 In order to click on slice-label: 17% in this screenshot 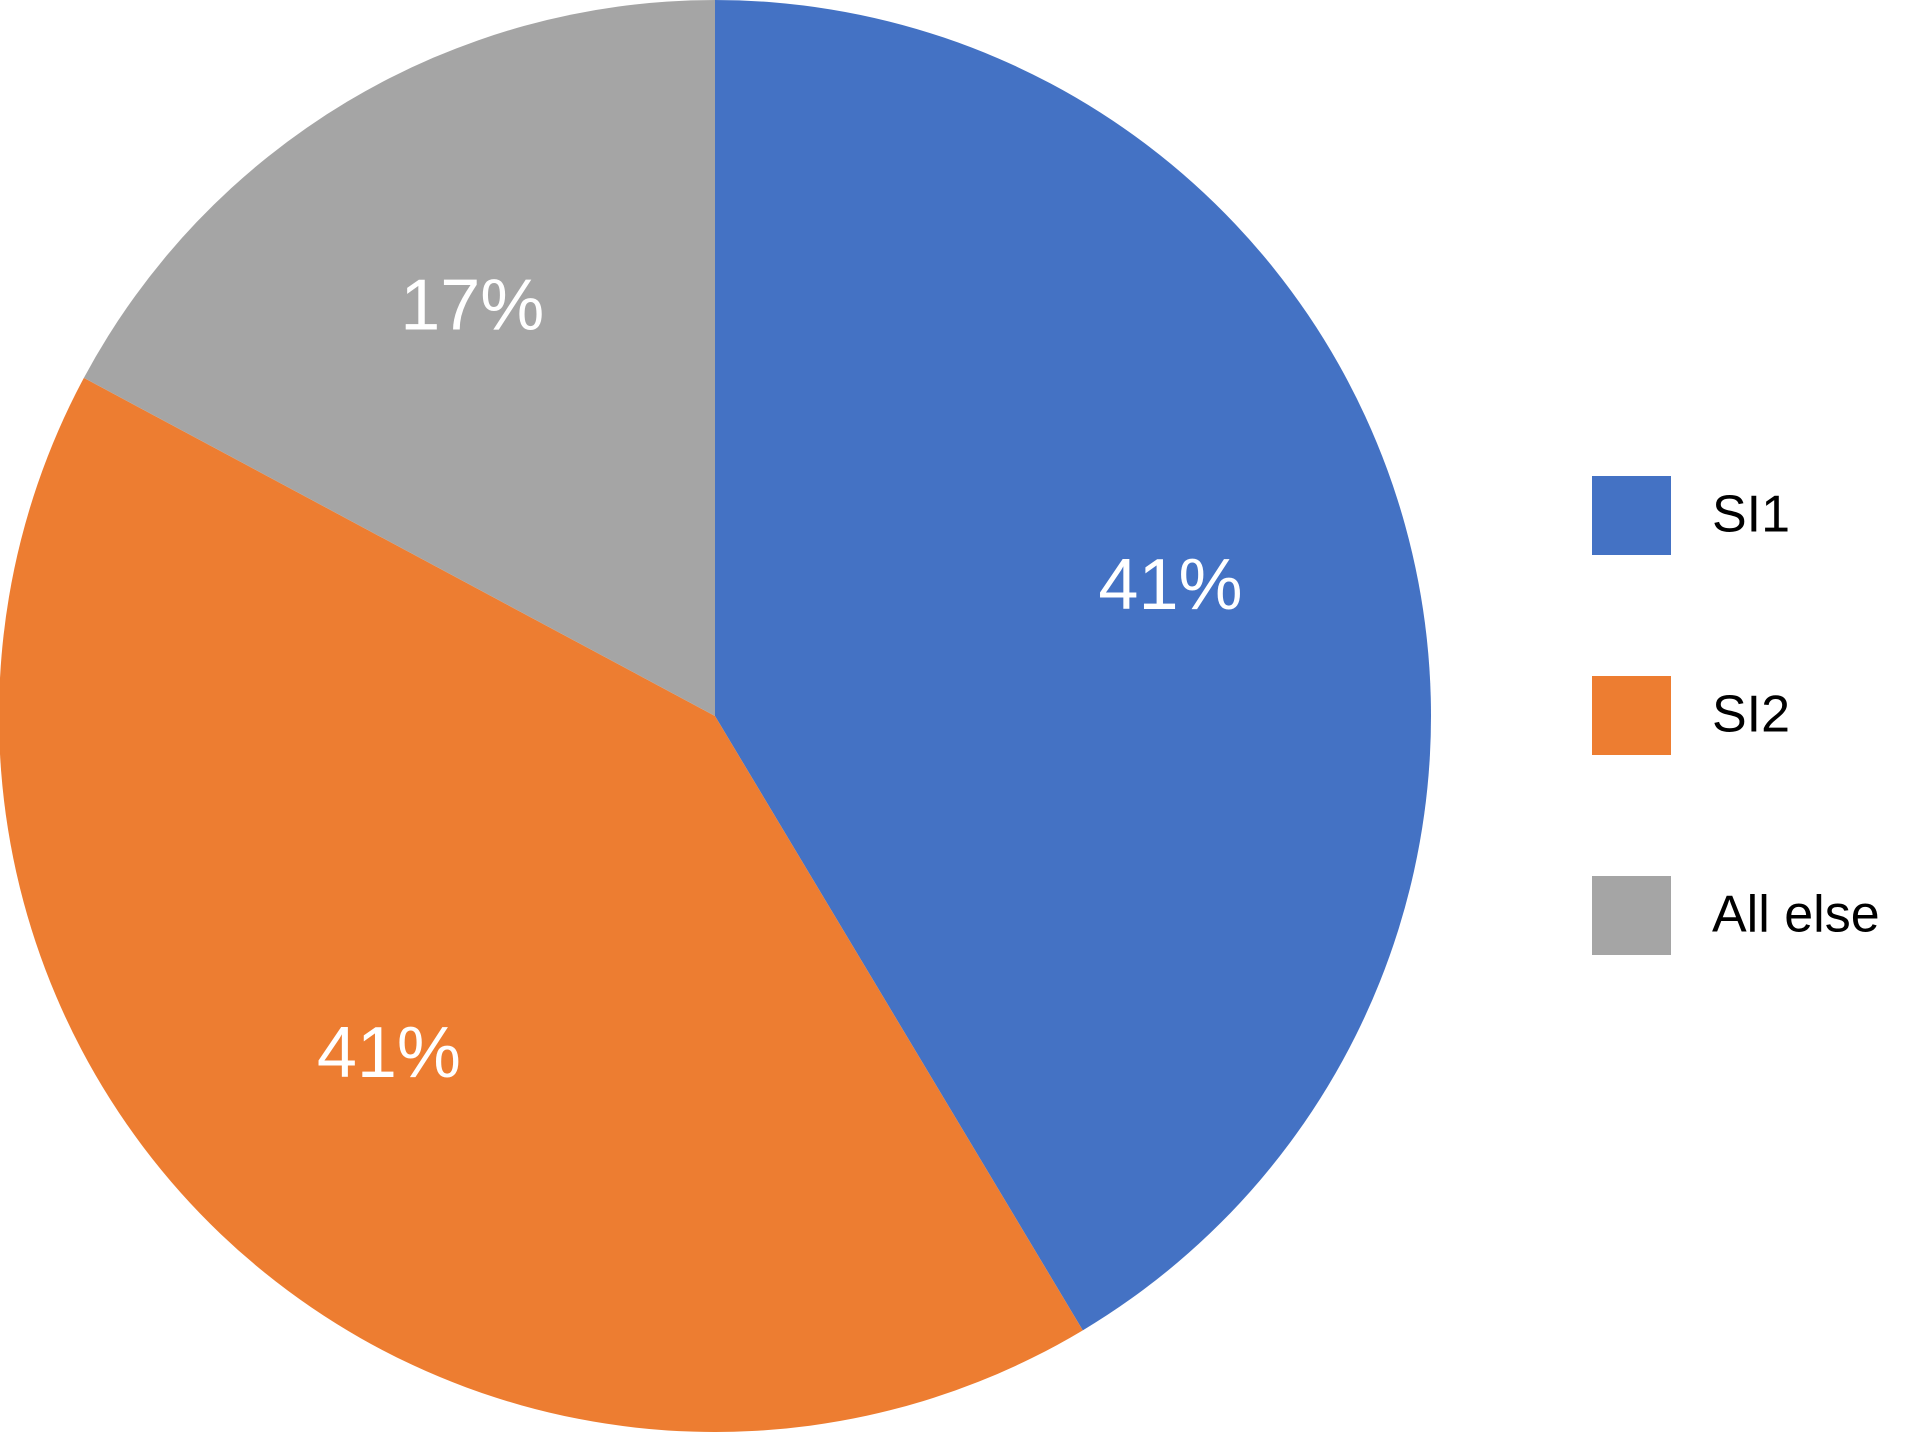, I will do `click(472, 306)`.